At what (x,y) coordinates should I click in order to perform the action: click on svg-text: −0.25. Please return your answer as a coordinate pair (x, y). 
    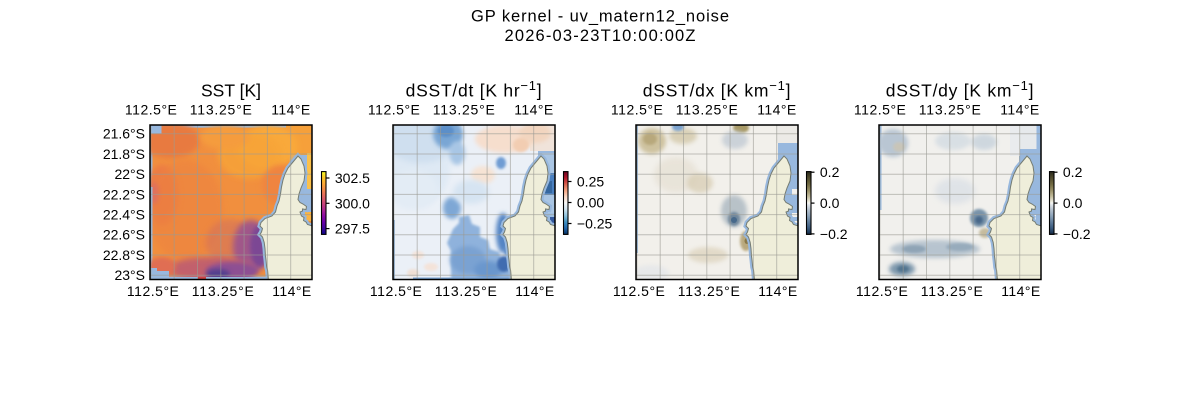
    Looking at the image, I should click on (595, 224).